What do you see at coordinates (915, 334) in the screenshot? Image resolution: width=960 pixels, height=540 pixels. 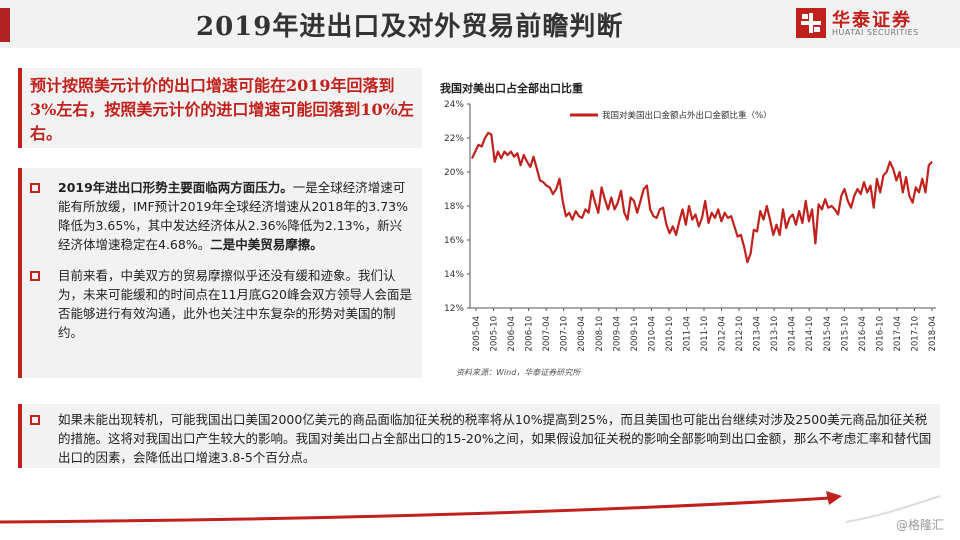 I see `x-tick-label: 2017-10` at bounding box center [915, 334].